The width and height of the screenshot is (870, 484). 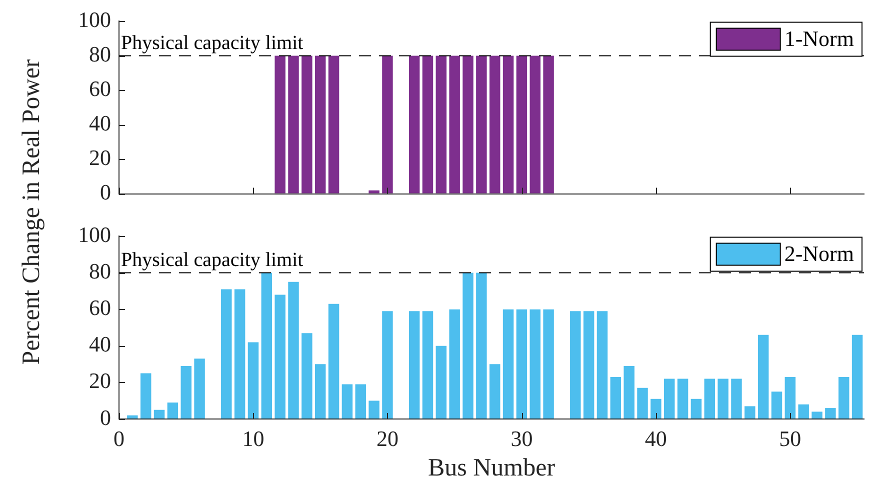 What do you see at coordinates (819, 253) in the screenshot?
I see `legend-label: 2-Norm` at bounding box center [819, 253].